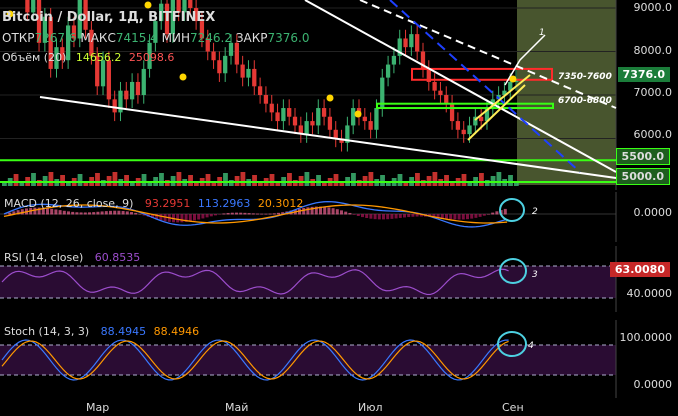 This screenshot has width=678, height=416. I want to click on close-label: ЗАКР, so click(251, 38).